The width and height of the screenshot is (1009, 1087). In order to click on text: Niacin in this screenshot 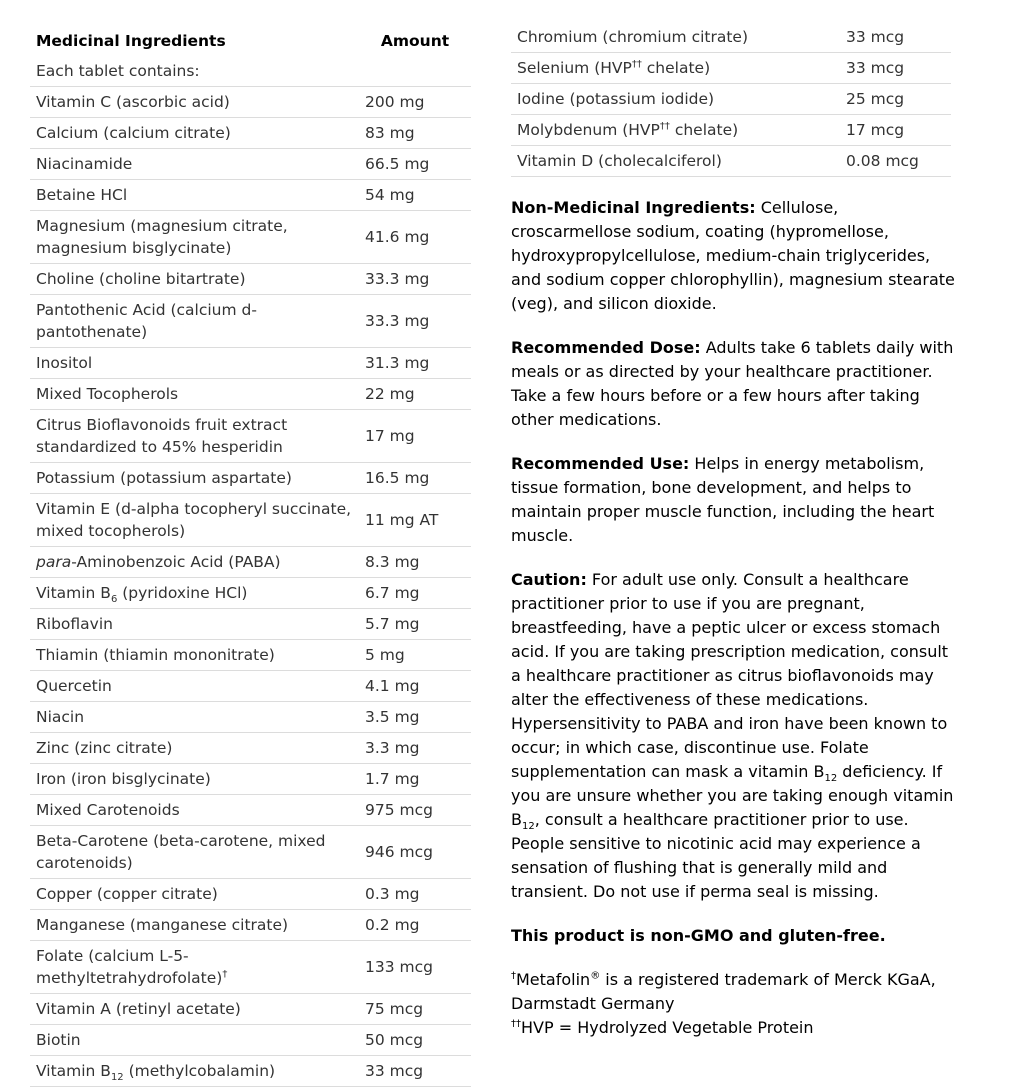, I will do `click(60, 717)`.